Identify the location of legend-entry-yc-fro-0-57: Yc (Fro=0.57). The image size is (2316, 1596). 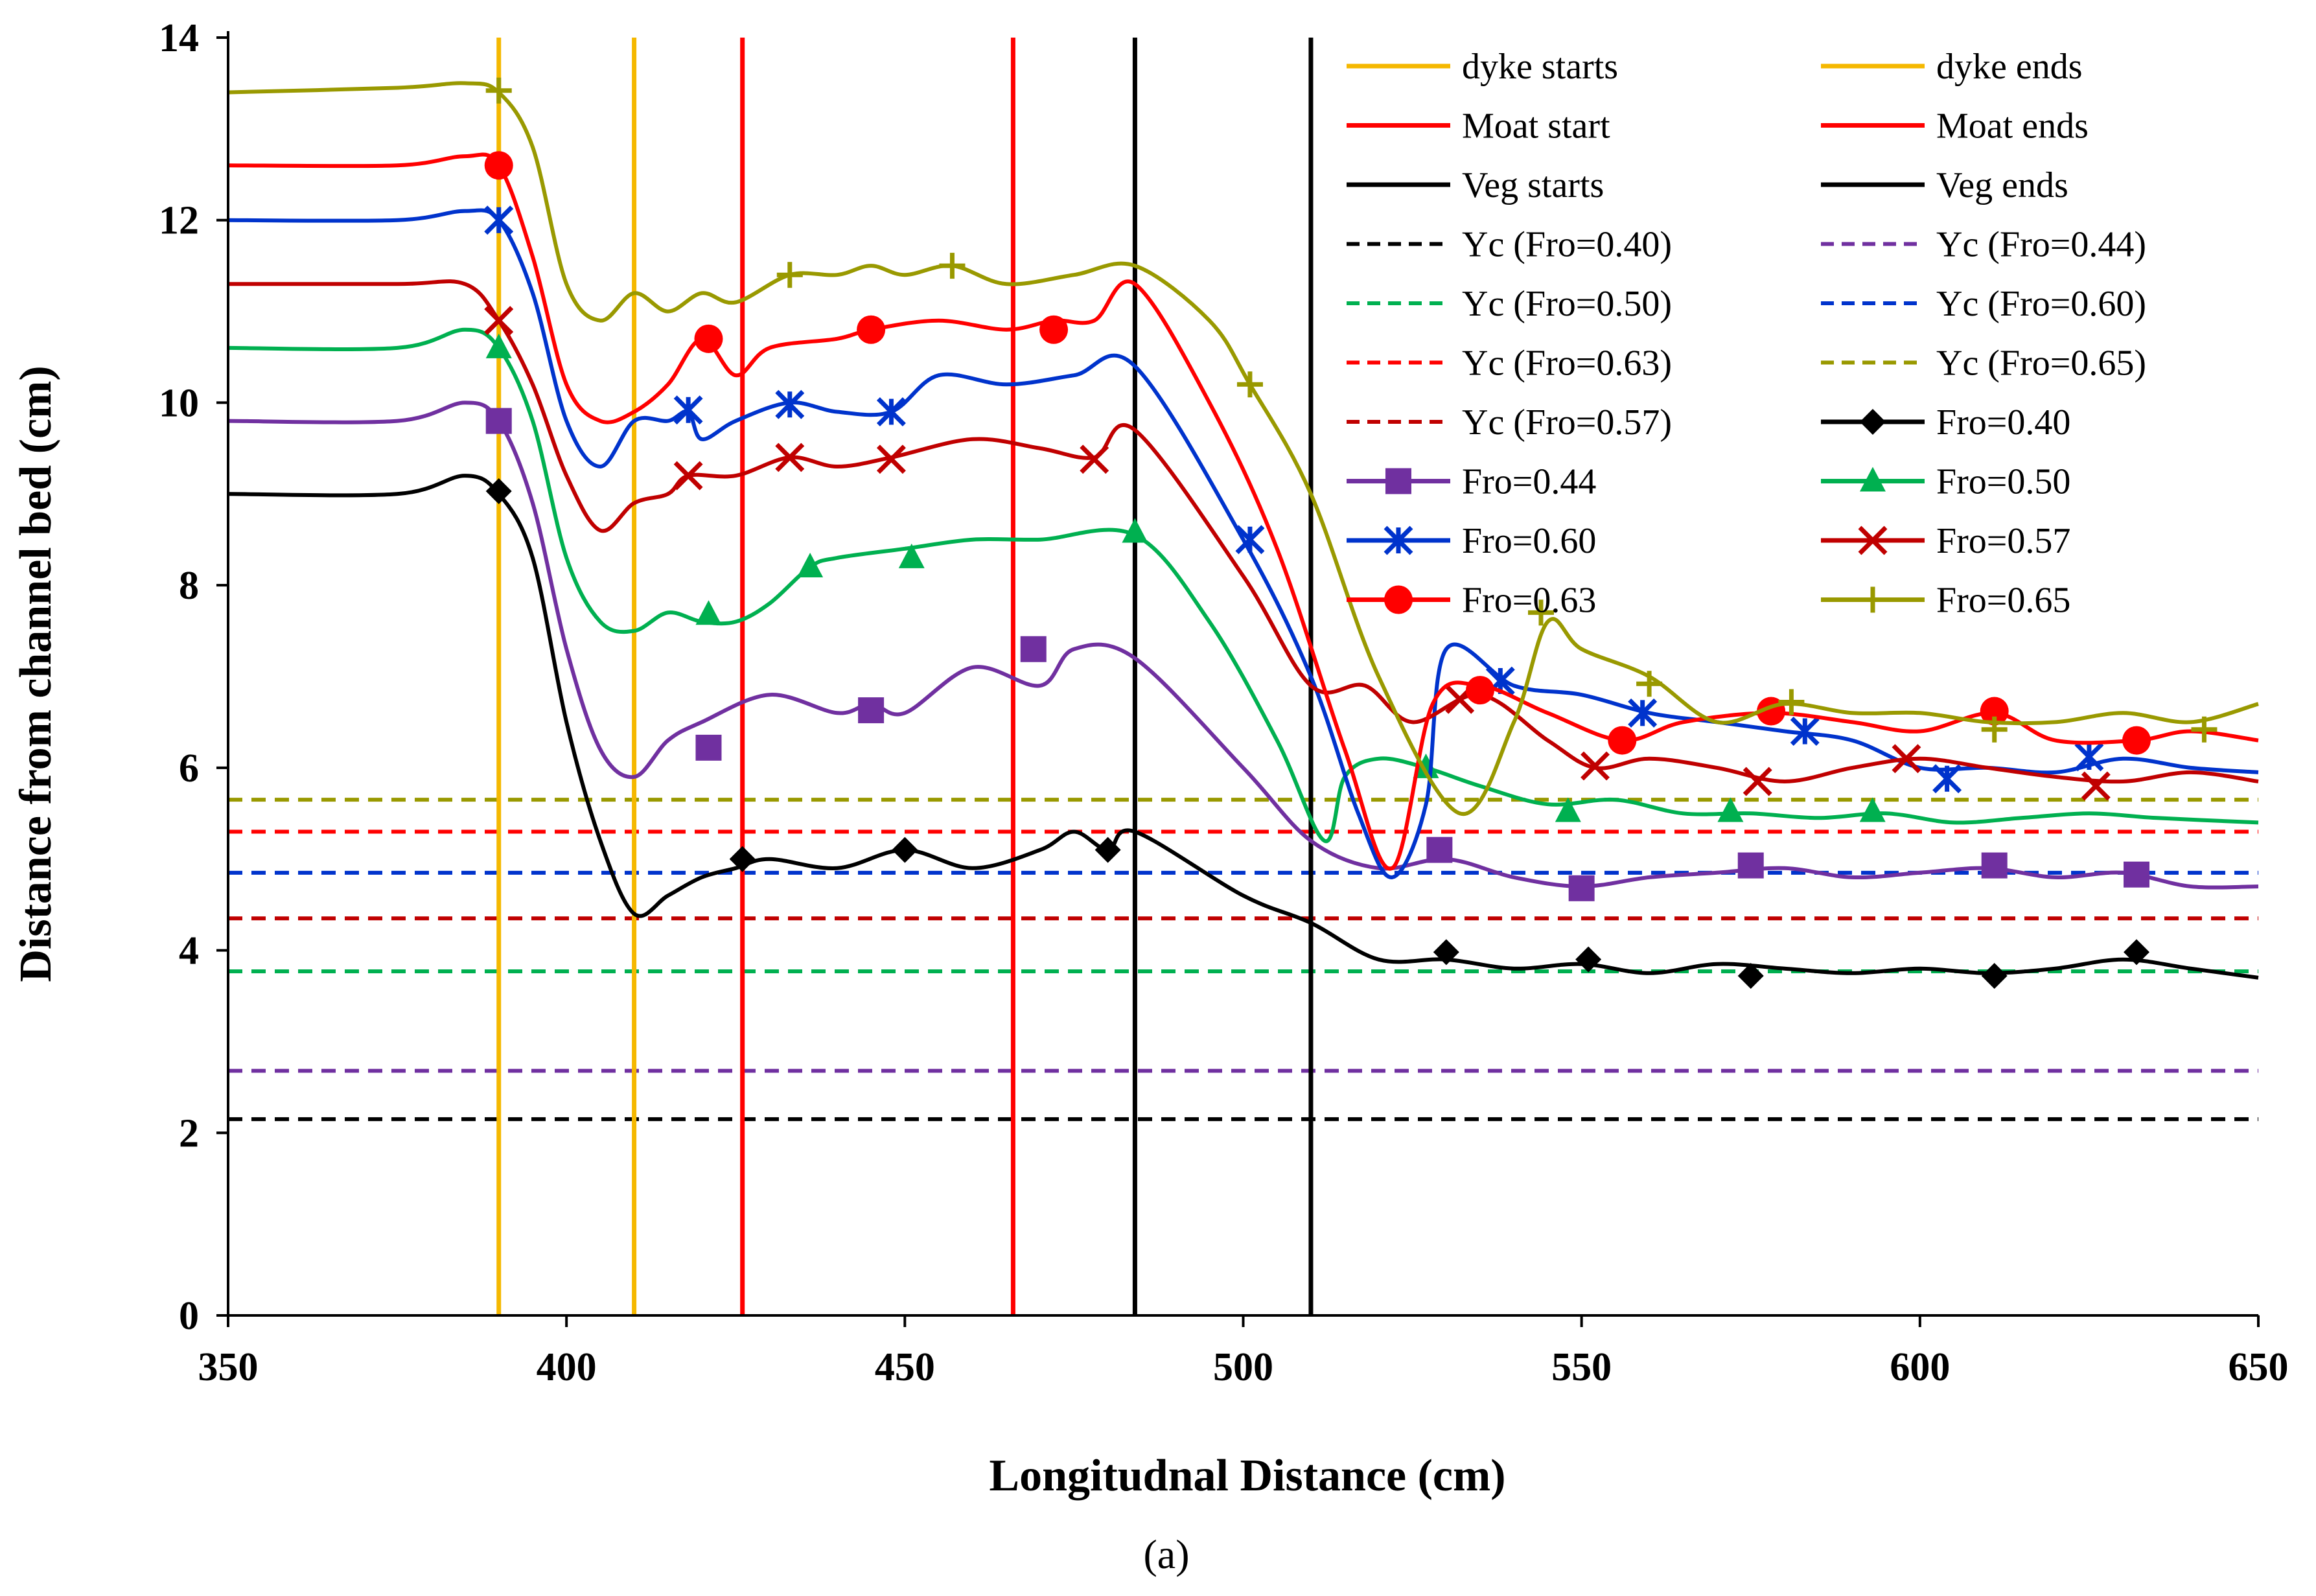
(1509, 422).